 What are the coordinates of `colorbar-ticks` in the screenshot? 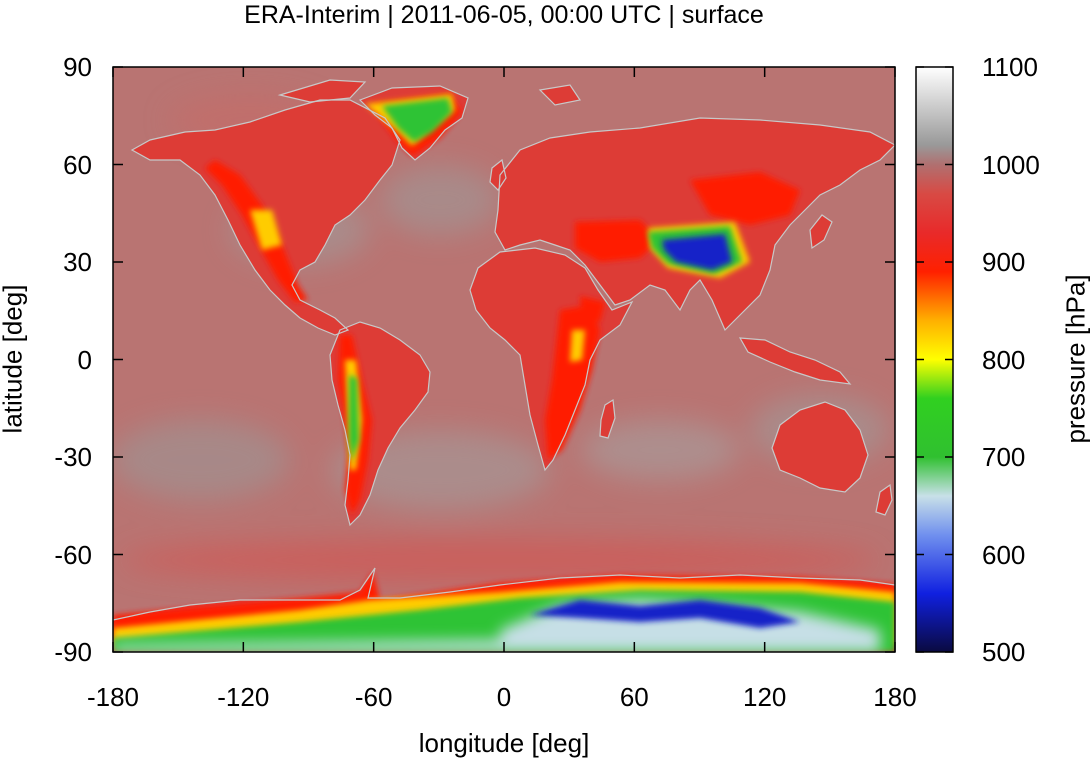 It's located at (934, 359).